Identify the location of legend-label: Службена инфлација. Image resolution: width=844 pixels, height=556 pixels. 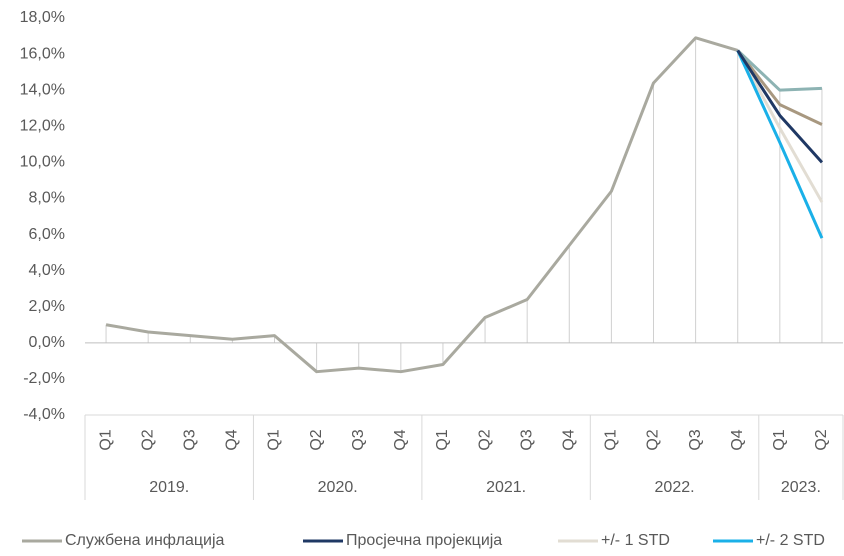
(144, 540).